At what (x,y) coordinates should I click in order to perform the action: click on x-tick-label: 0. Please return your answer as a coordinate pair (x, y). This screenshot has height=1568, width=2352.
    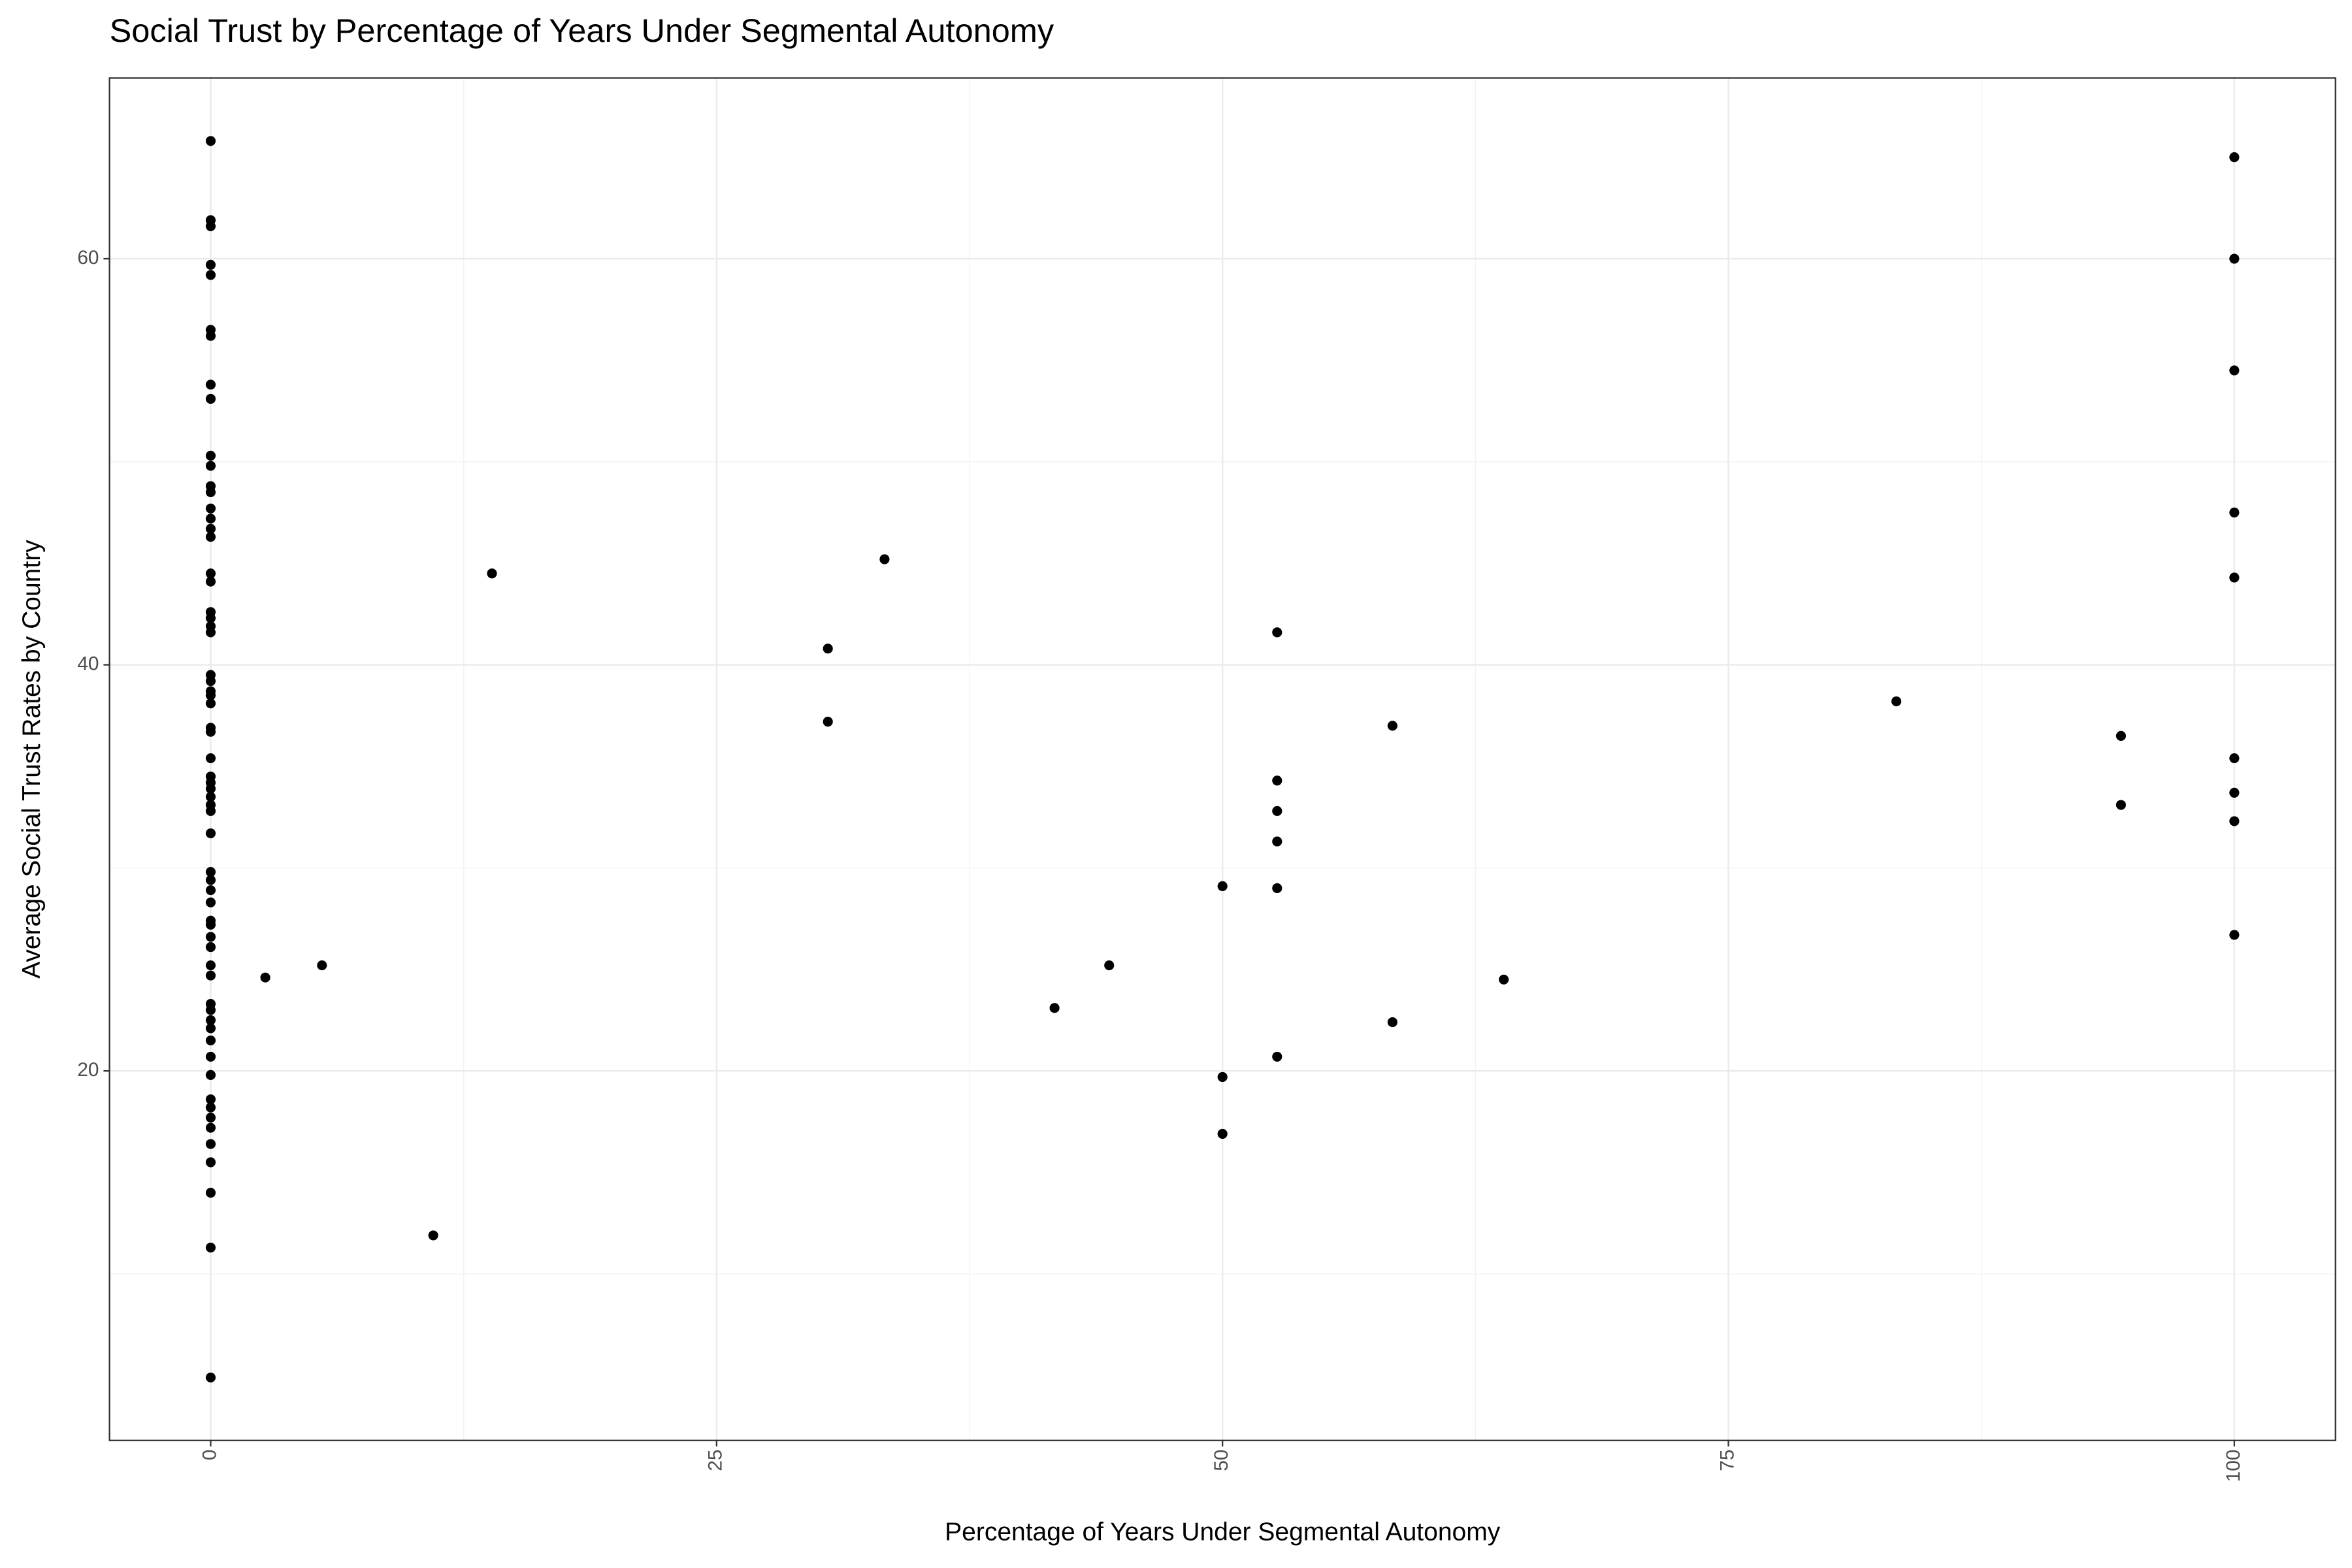
    Looking at the image, I should click on (209, 1455).